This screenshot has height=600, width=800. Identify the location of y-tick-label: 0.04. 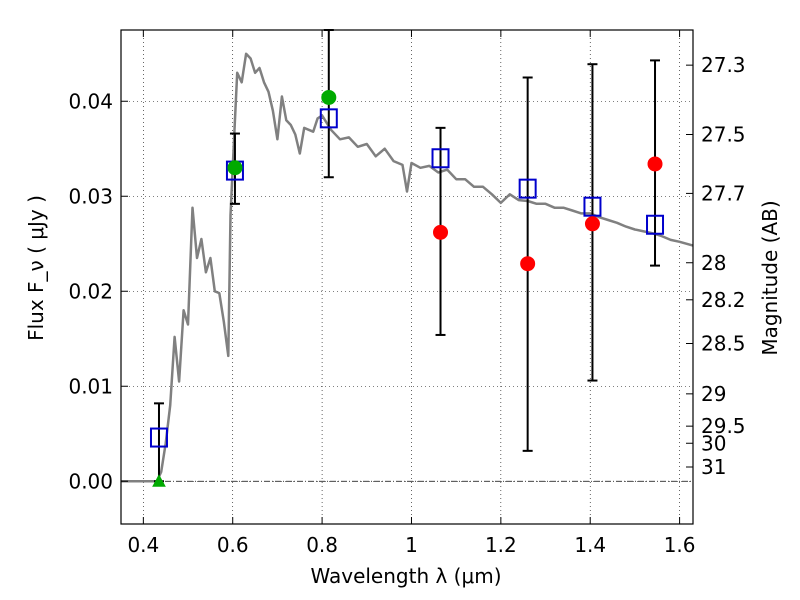
(90, 101).